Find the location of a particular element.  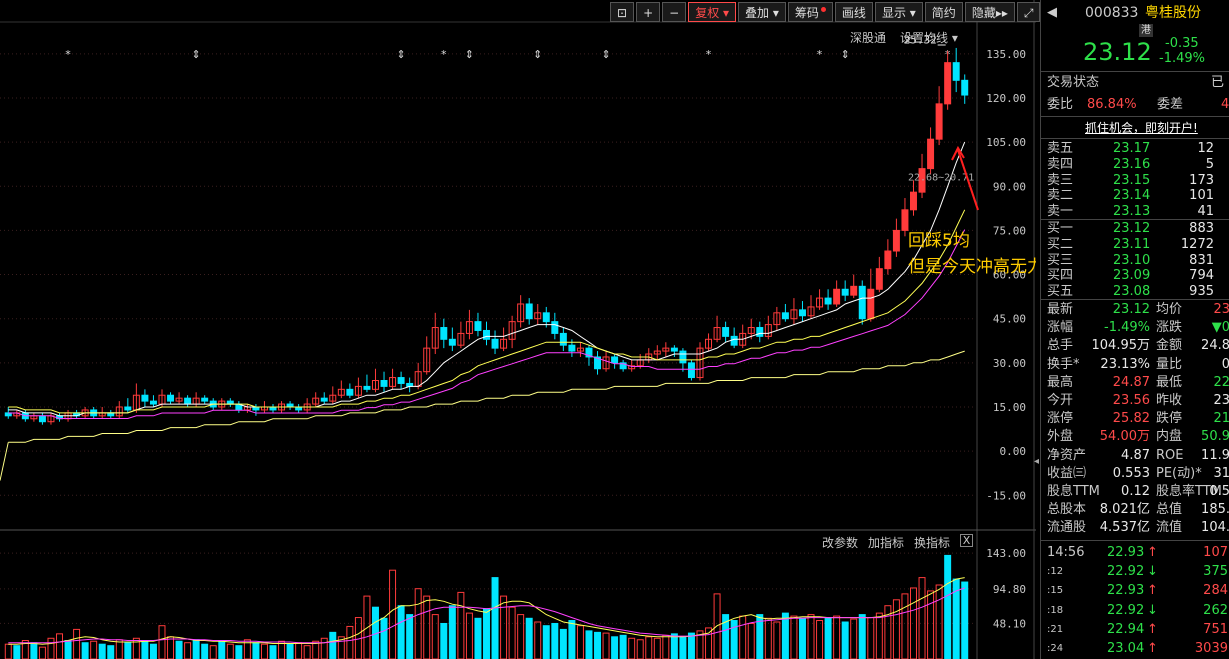

back-icon: ◀ is located at coordinates (1052, 12).